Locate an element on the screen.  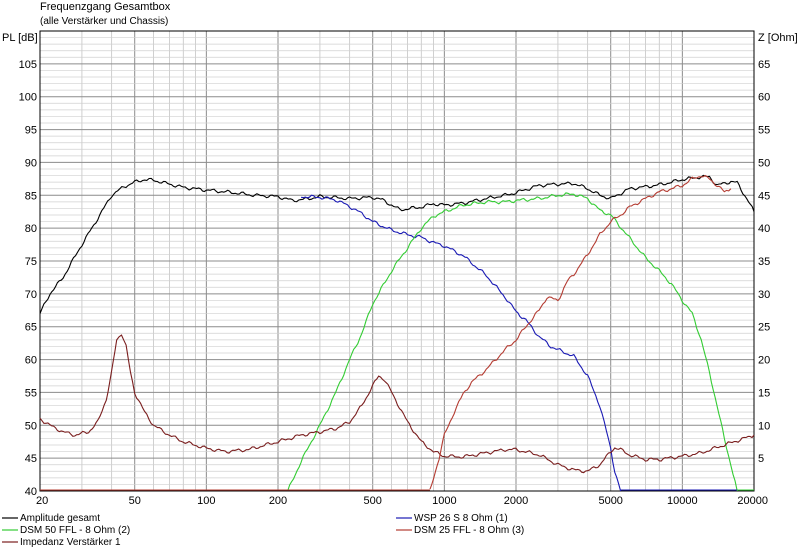
y-right-tick-label: 5 is located at coordinates (761, 459).